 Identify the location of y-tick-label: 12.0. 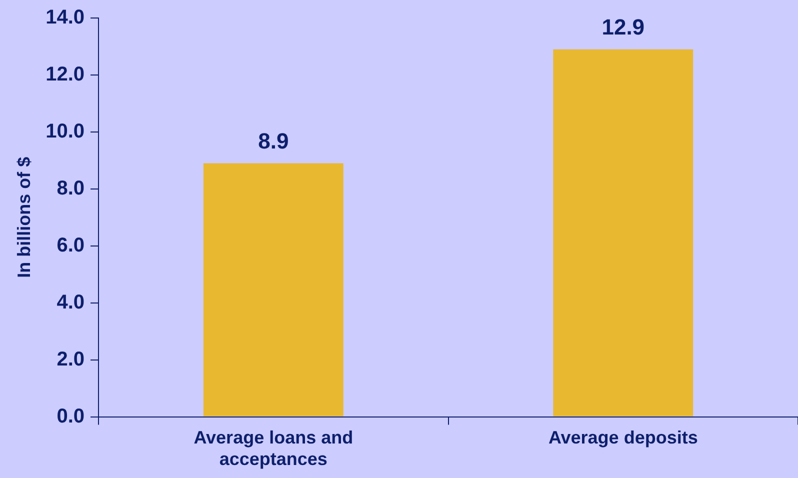
(65, 74).